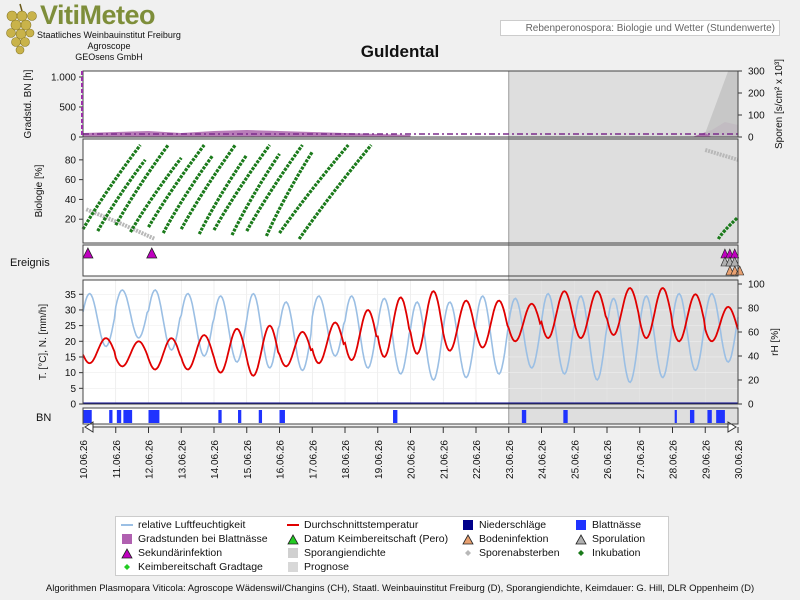 The height and width of the screenshot is (600, 800). Describe the element at coordinates (192, 525) in the screenshot. I see `legend-label: relative Luftfeuchtigkeit` at that location.